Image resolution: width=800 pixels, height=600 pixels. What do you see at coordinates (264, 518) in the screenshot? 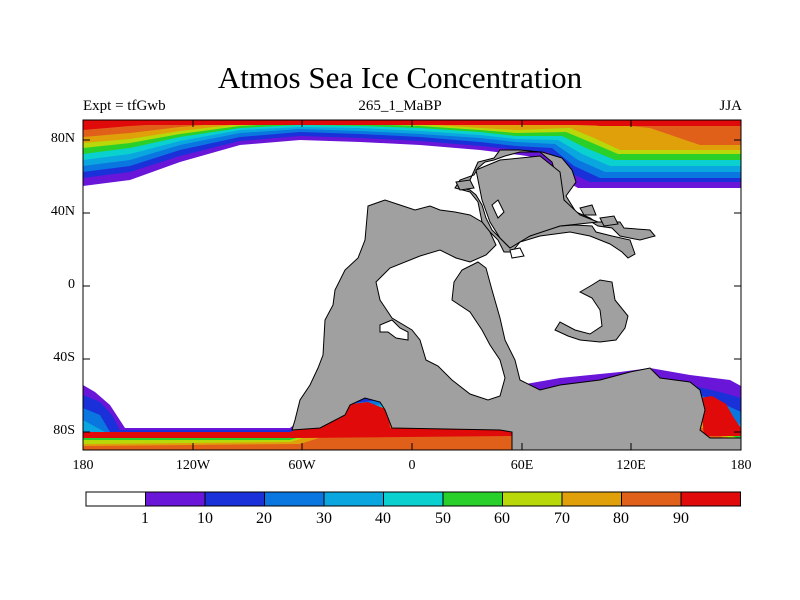
I see `colorbar-label-20: 20` at bounding box center [264, 518].